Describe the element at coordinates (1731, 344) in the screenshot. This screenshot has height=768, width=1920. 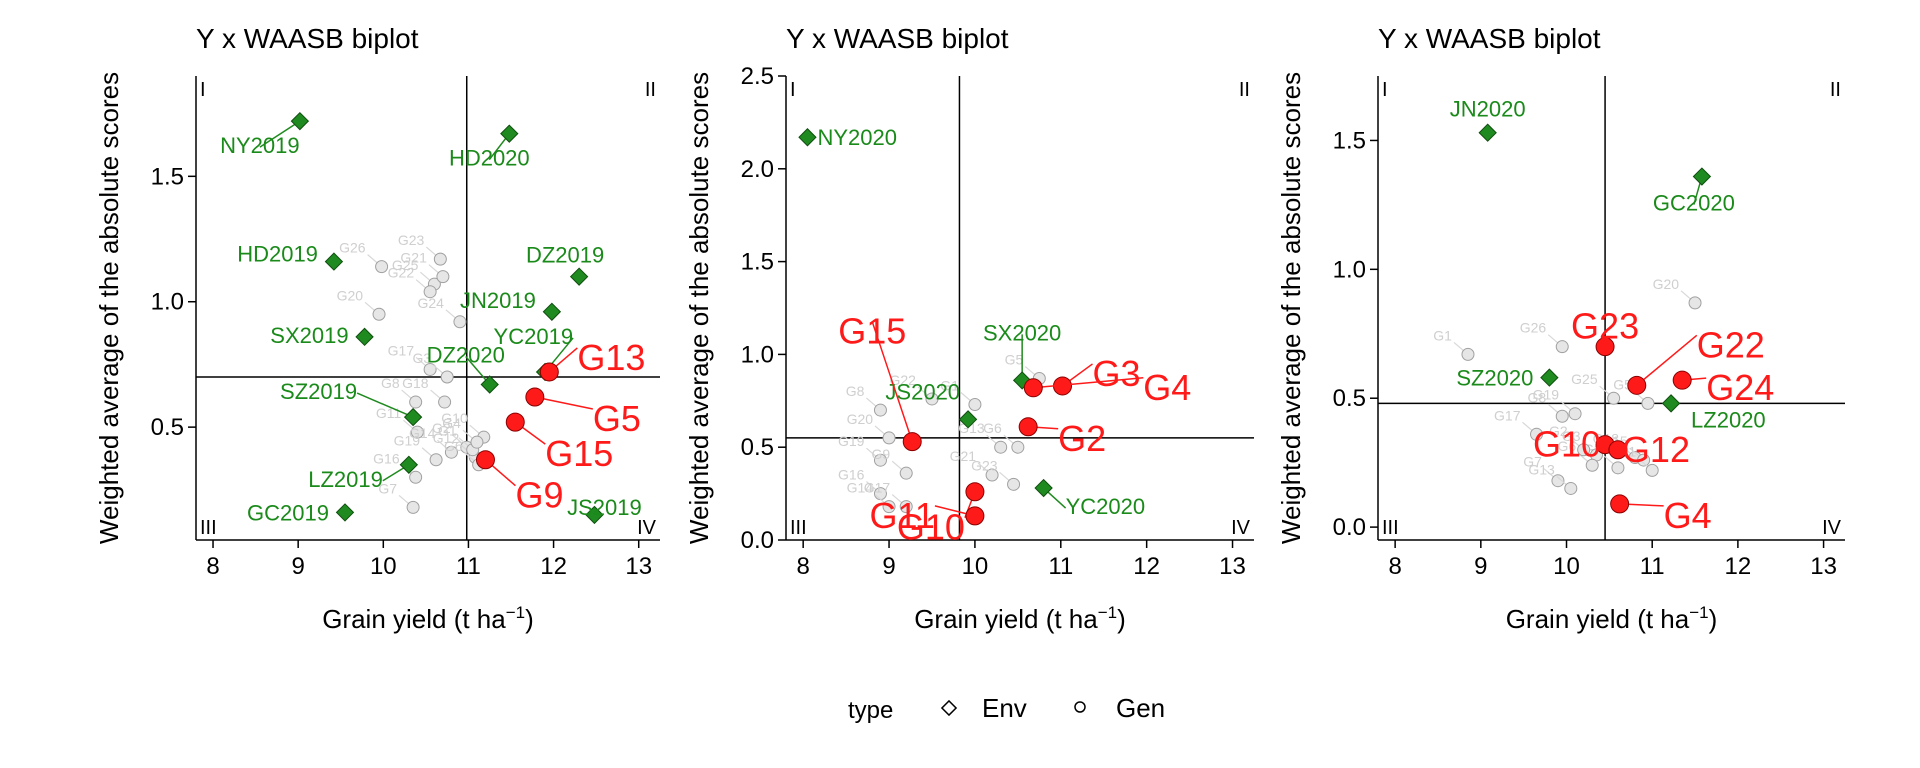
I see `gen-highlight-label: G22` at that location.